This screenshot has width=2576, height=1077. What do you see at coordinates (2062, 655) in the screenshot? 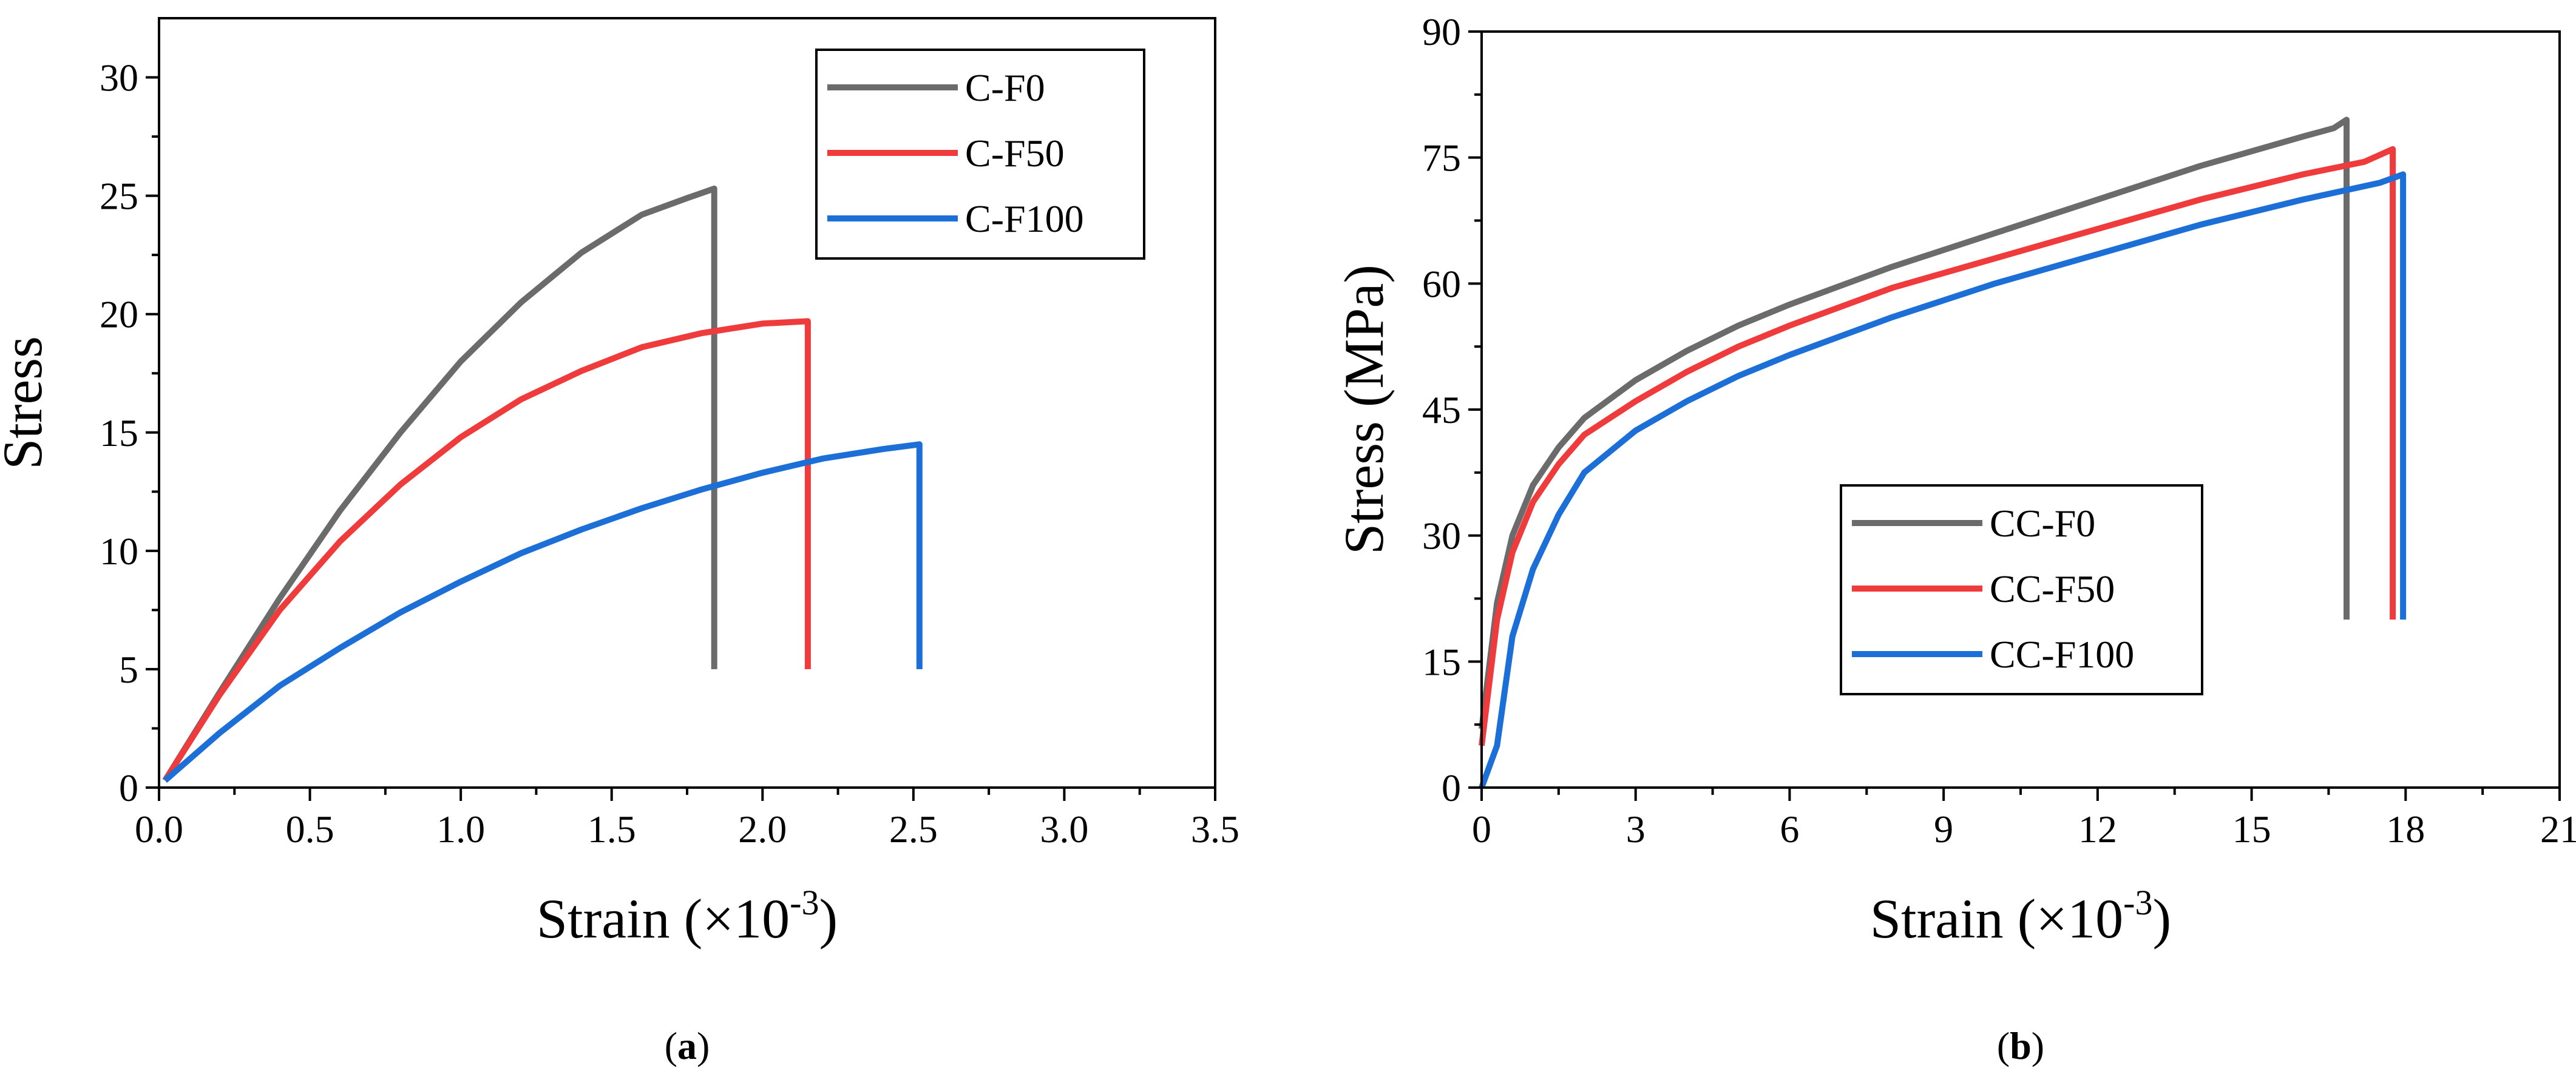
I see `legend-label: CC-F100` at bounding box center [2062, 655].